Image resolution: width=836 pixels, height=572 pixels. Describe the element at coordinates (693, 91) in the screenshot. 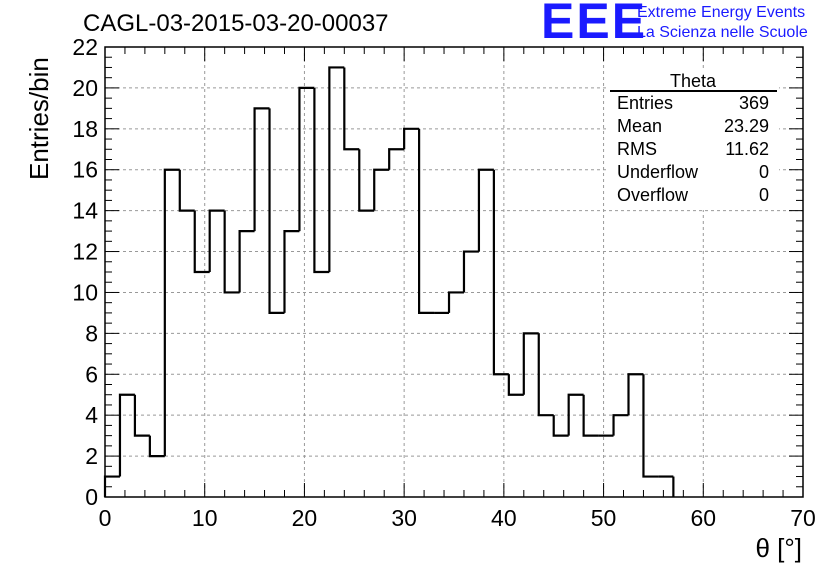

I see `stats-title-underline` at that location.